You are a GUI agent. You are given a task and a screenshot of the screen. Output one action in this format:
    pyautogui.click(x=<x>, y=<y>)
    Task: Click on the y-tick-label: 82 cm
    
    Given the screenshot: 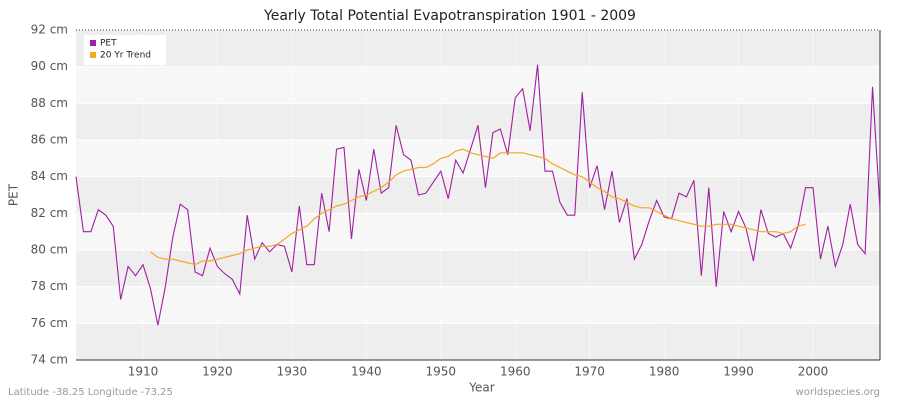 What is the action you would take?
    pyautogui.click(x=49, y=213)
    